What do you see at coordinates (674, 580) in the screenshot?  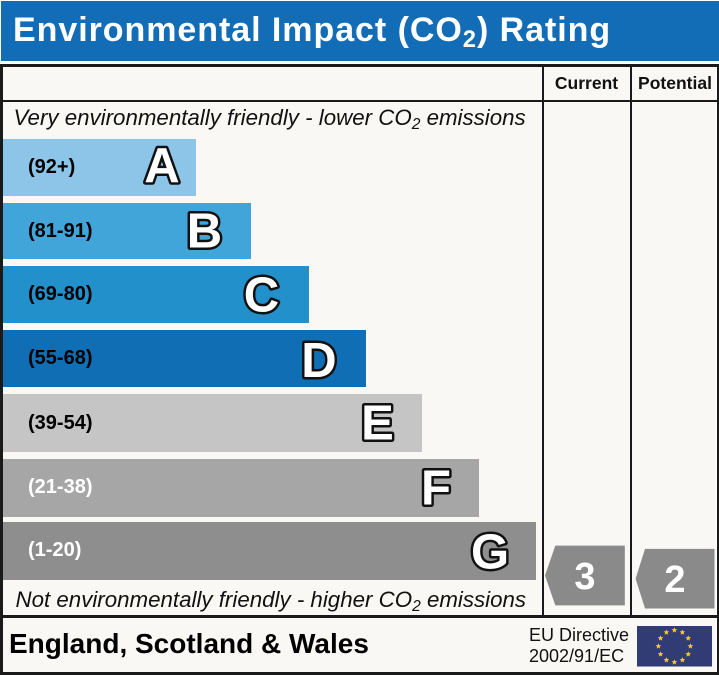 I see `svg-text: 2` at bounding box center [674, 580].